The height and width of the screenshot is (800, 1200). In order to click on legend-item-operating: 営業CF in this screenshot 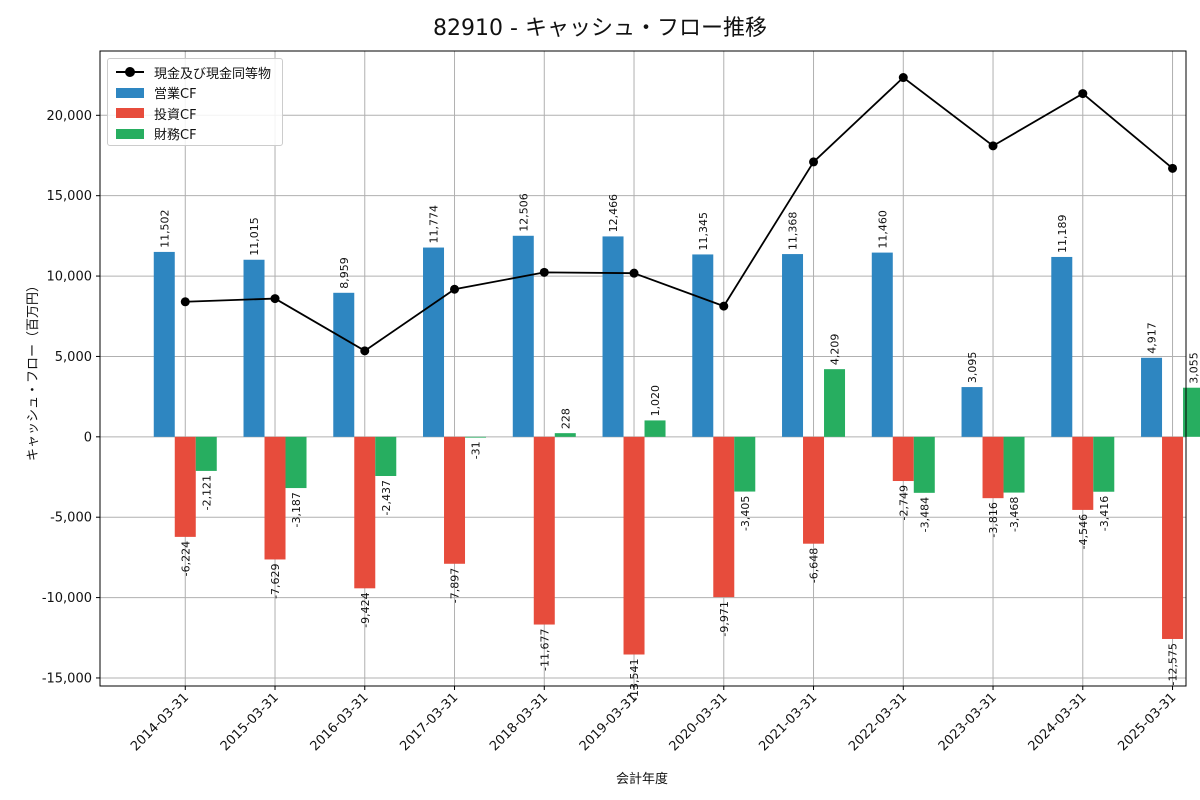, I will do `click(195, 93)`.